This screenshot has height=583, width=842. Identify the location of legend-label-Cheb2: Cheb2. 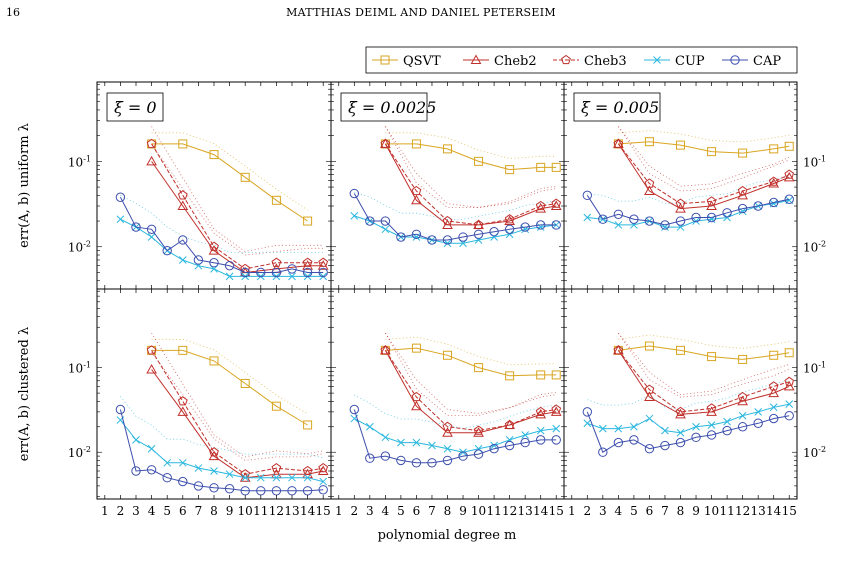
(515, 61).